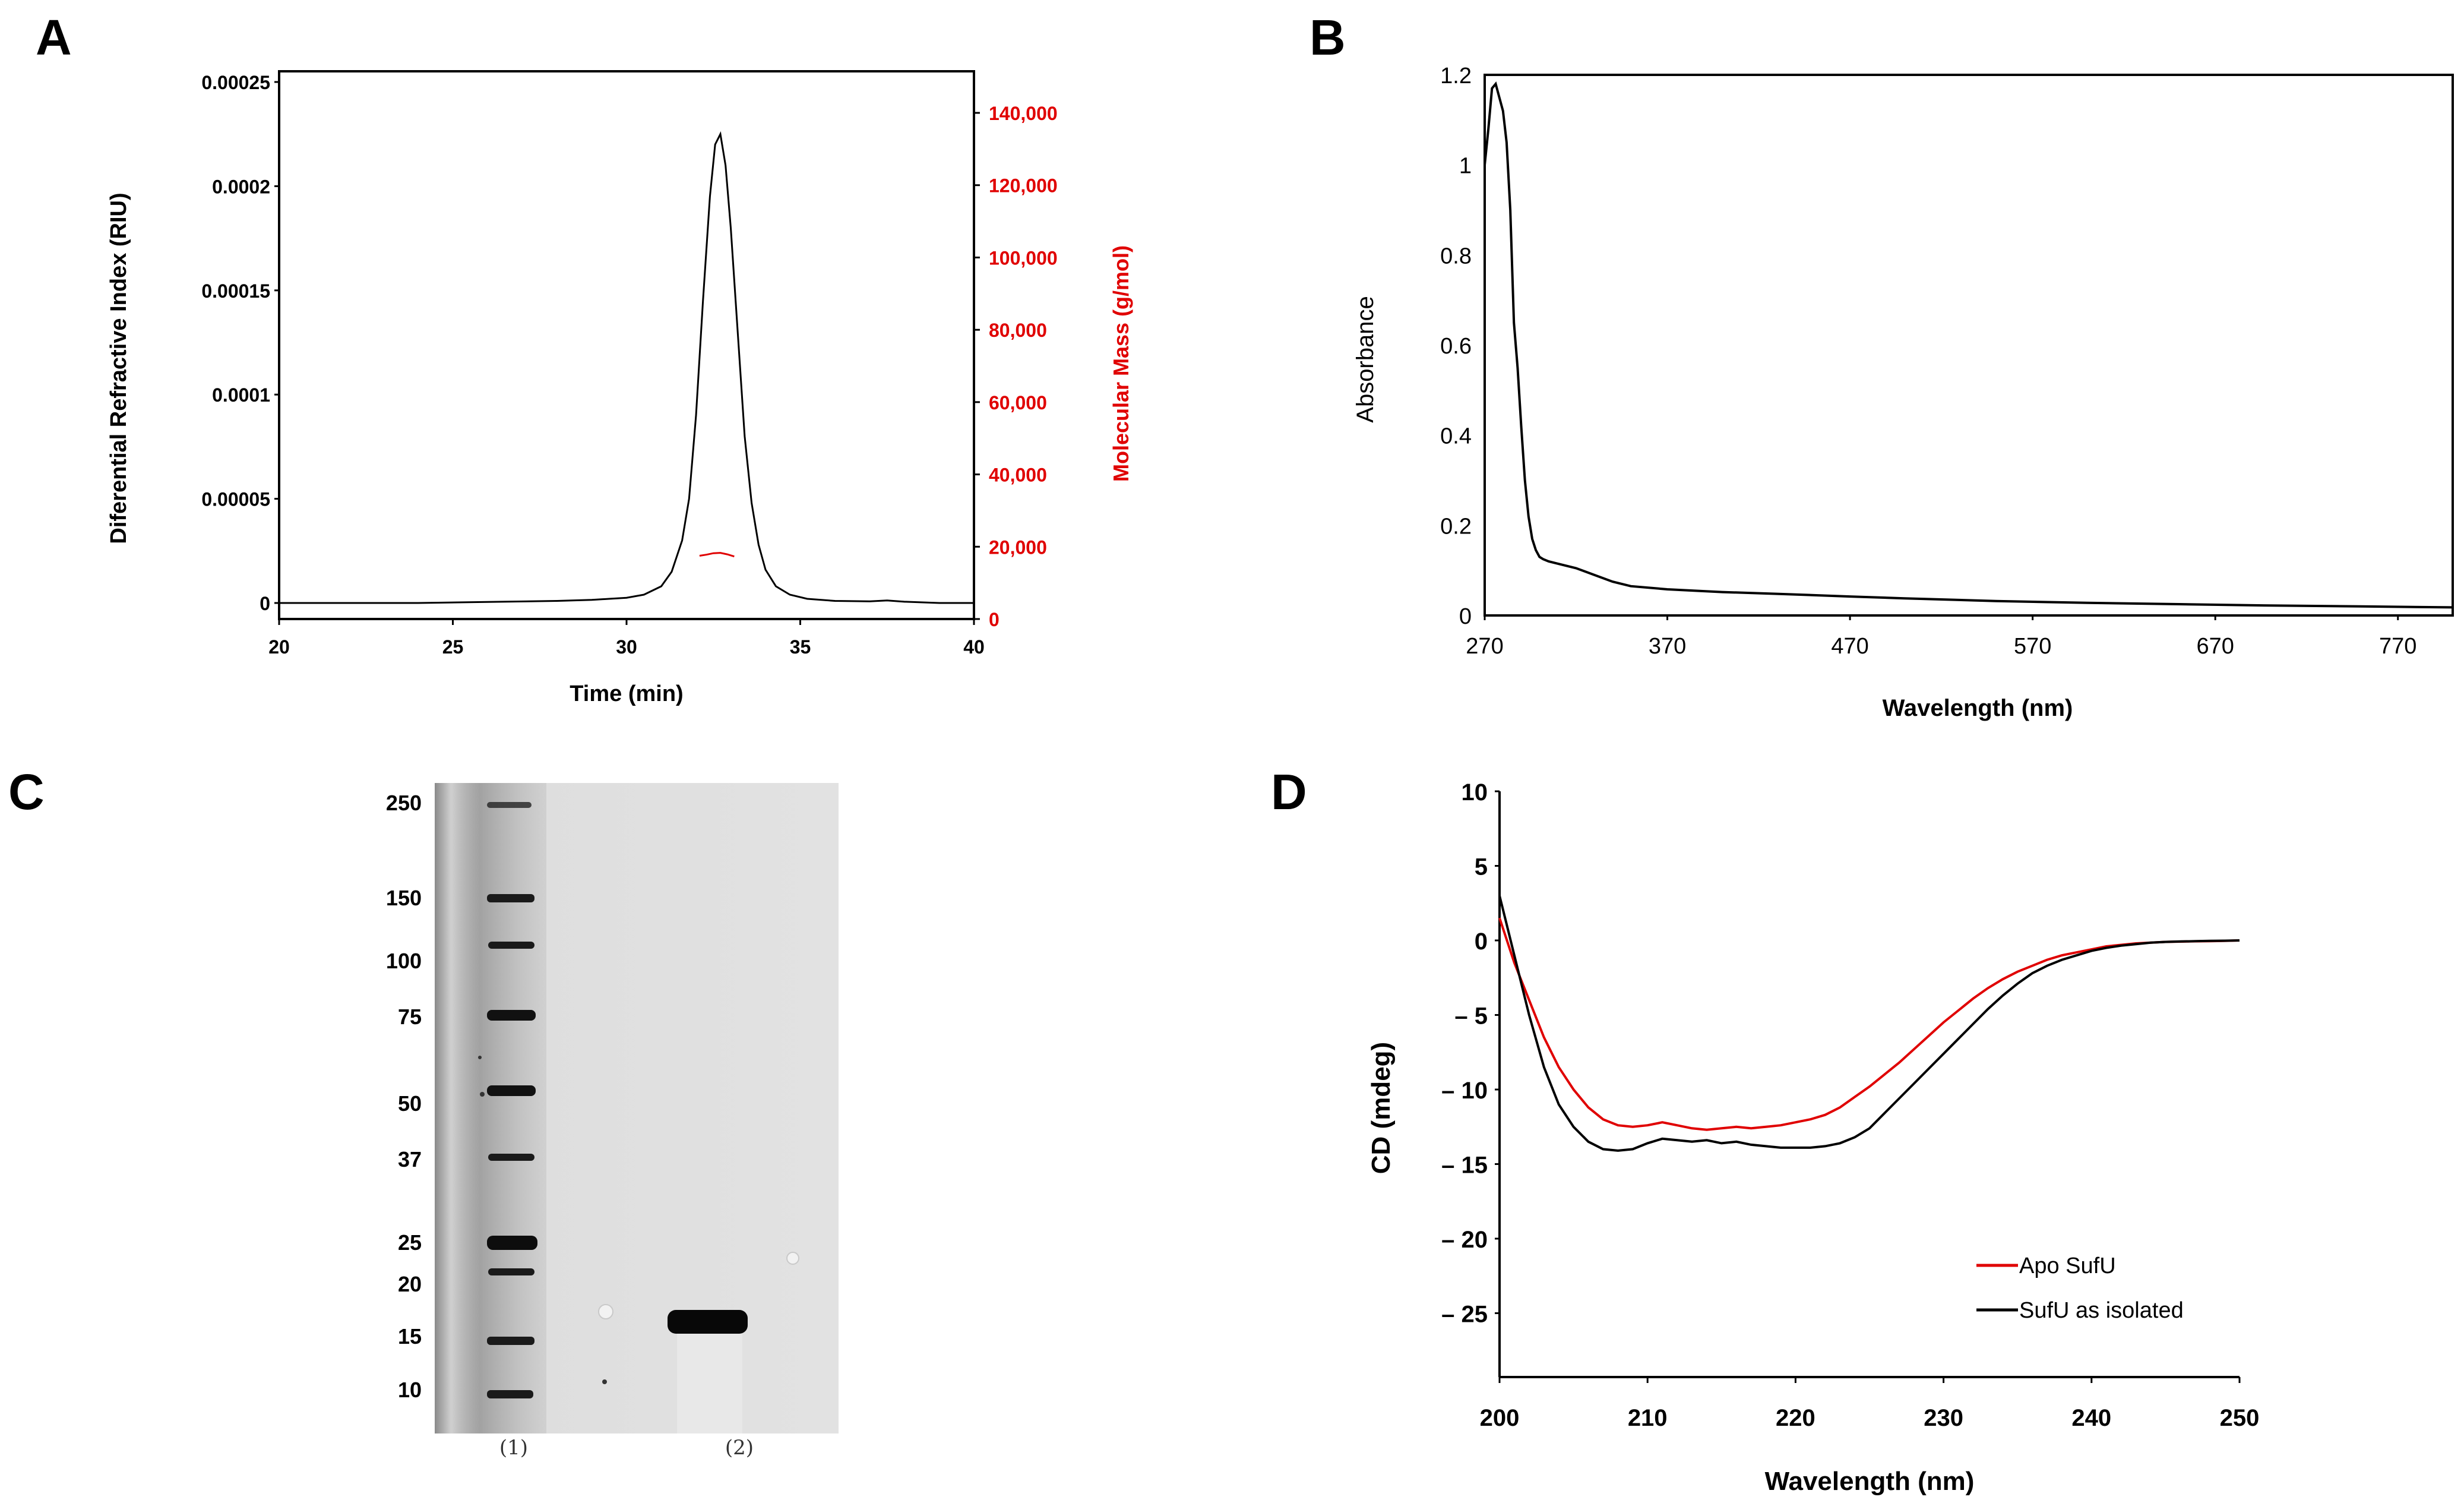 The width and height of the screenshot is (2464, 1503). Describe the element at coordinates (1481, 867) in the screenshot. I see `panel-d-y-tick-label: 5` at that location.